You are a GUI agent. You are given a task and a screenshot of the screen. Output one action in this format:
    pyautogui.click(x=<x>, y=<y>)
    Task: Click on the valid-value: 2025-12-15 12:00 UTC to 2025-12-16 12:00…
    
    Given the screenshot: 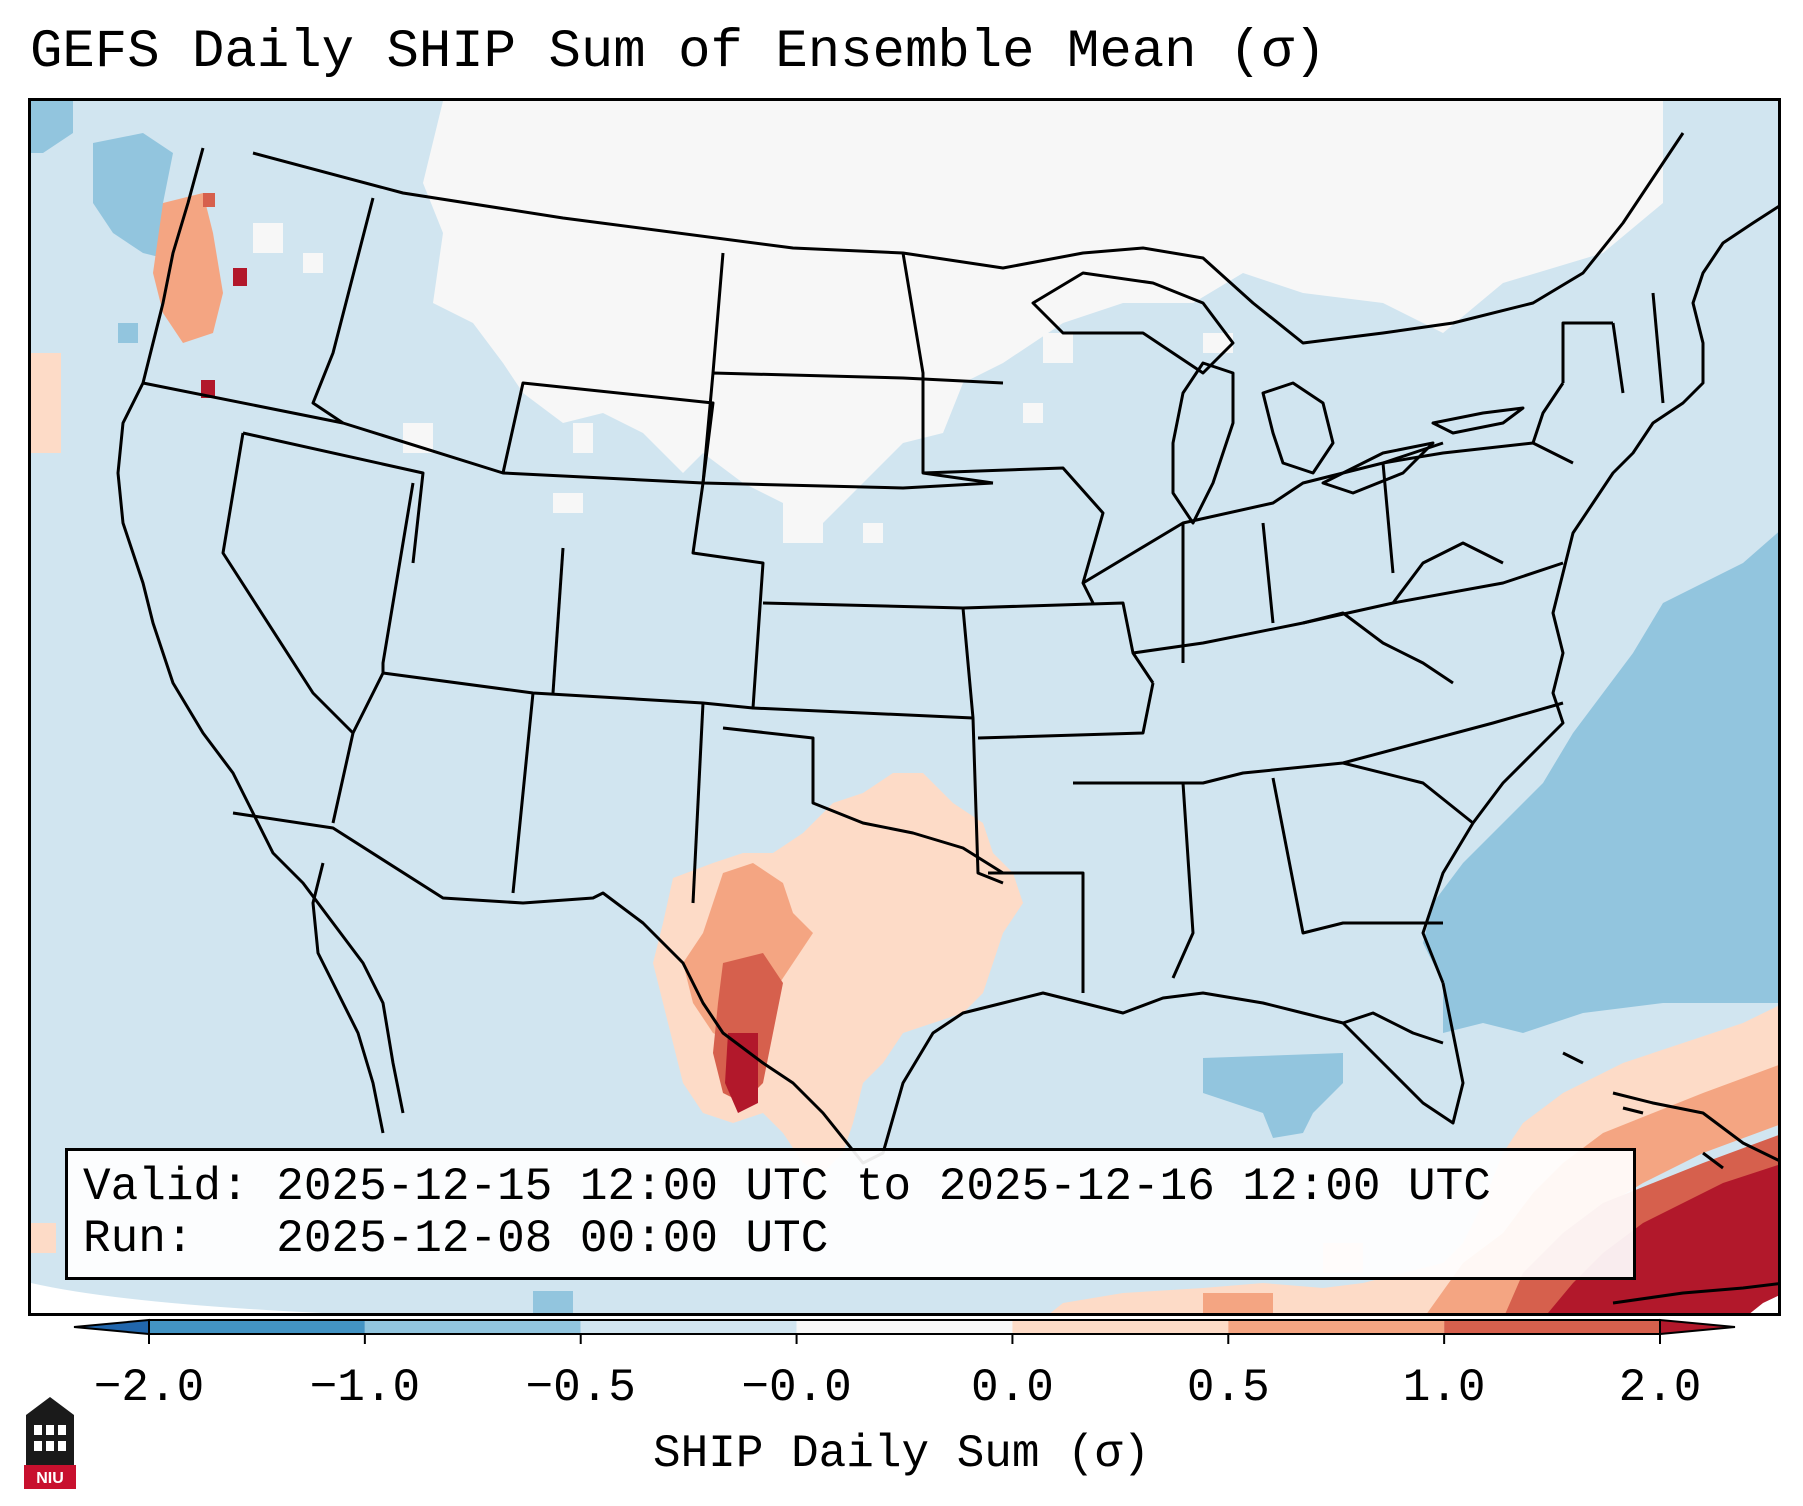 What is the action you would take?
    pyautogui.click(x=883, y=1187)
    